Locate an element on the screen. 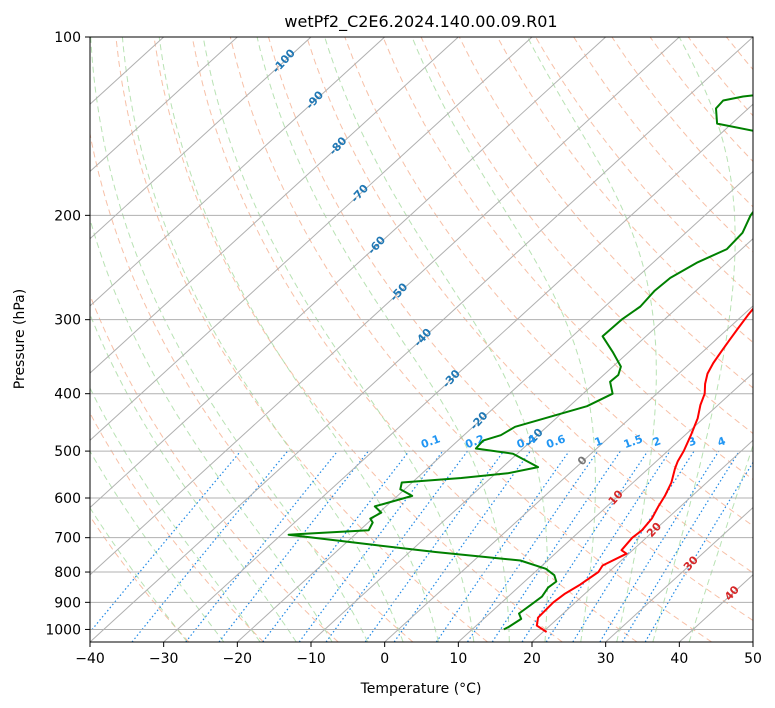  mixing-ratio-label: 0.6 is located at coordinates (555, 441).